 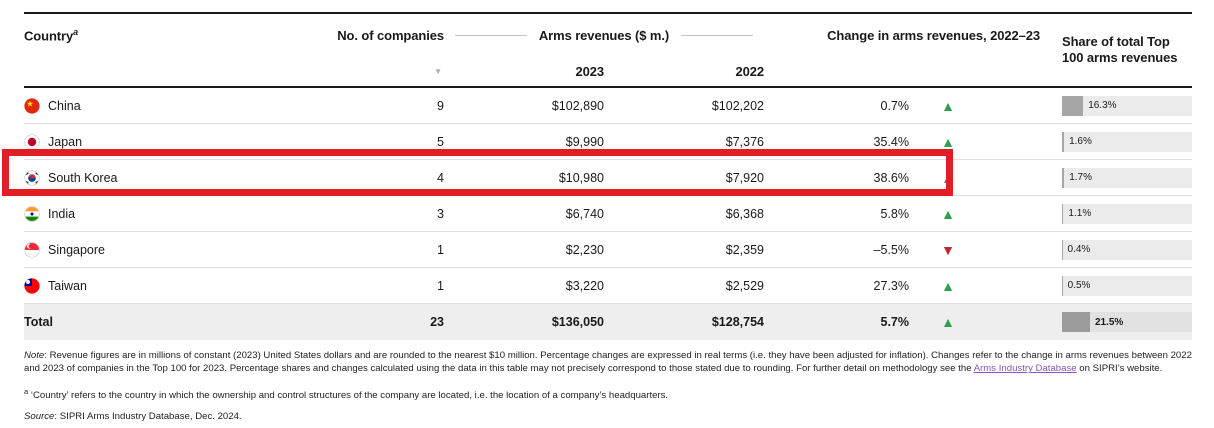 What do you see at coordinates (1109, 322) in the screenshot?
I see `share-value: 21.5%` at bounding box center [1109, 322].